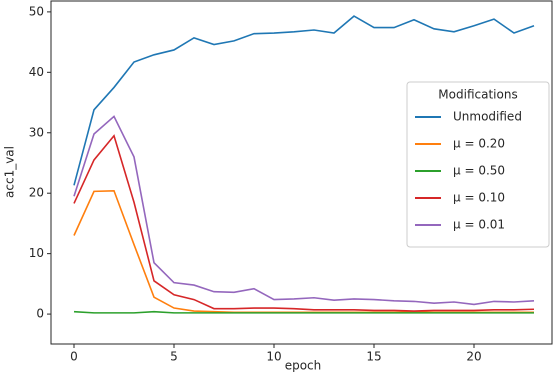 Image resolution: width=556 pixels, height=374 pixels. What do you see at coordinates (174, 357) in the screenshot?
I see `x-tick-label: 5` at bounding box center [174, 357].